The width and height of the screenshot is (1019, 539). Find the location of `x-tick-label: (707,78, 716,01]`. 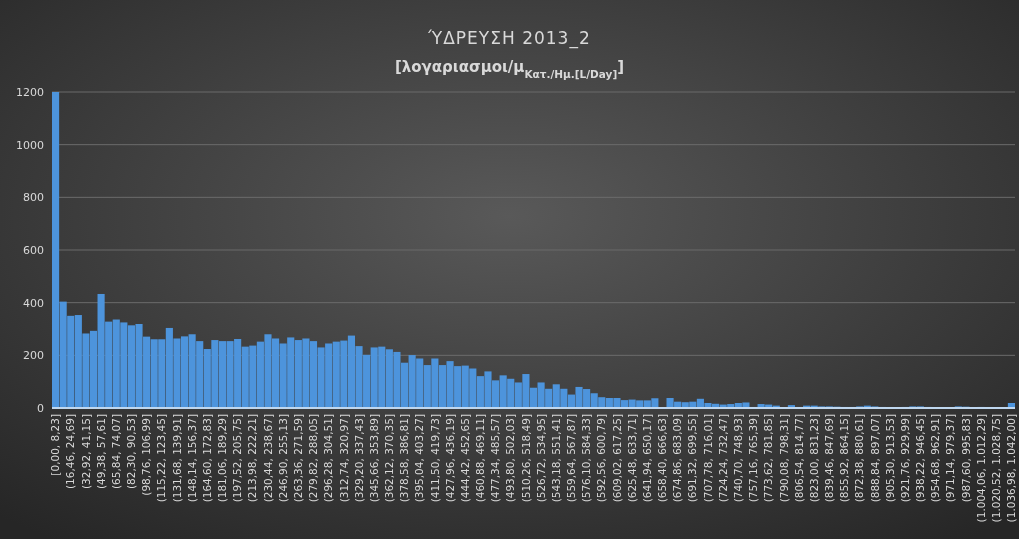

x-tick-label: (707,78, 716,01] is located at coordinates (707, 458).